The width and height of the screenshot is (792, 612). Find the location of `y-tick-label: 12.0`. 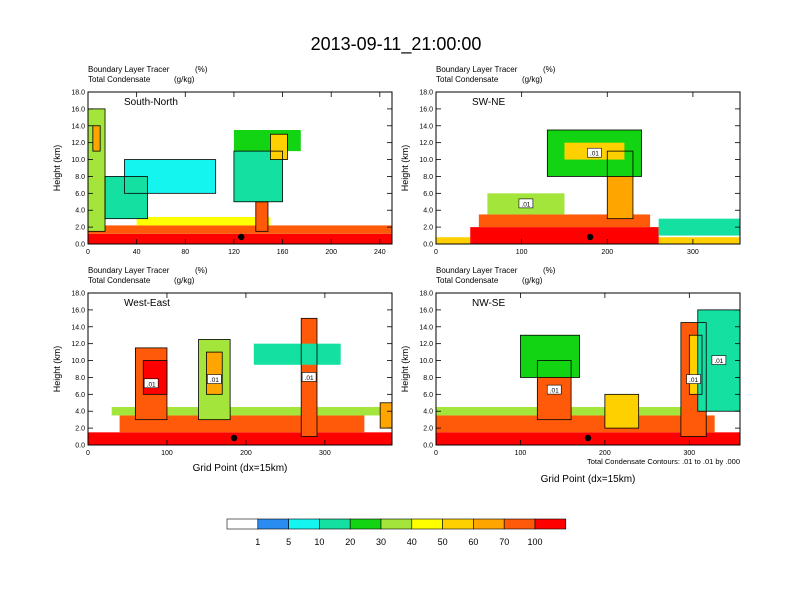

y-tick-label: 12.0 is located at coordinates (426, 344).